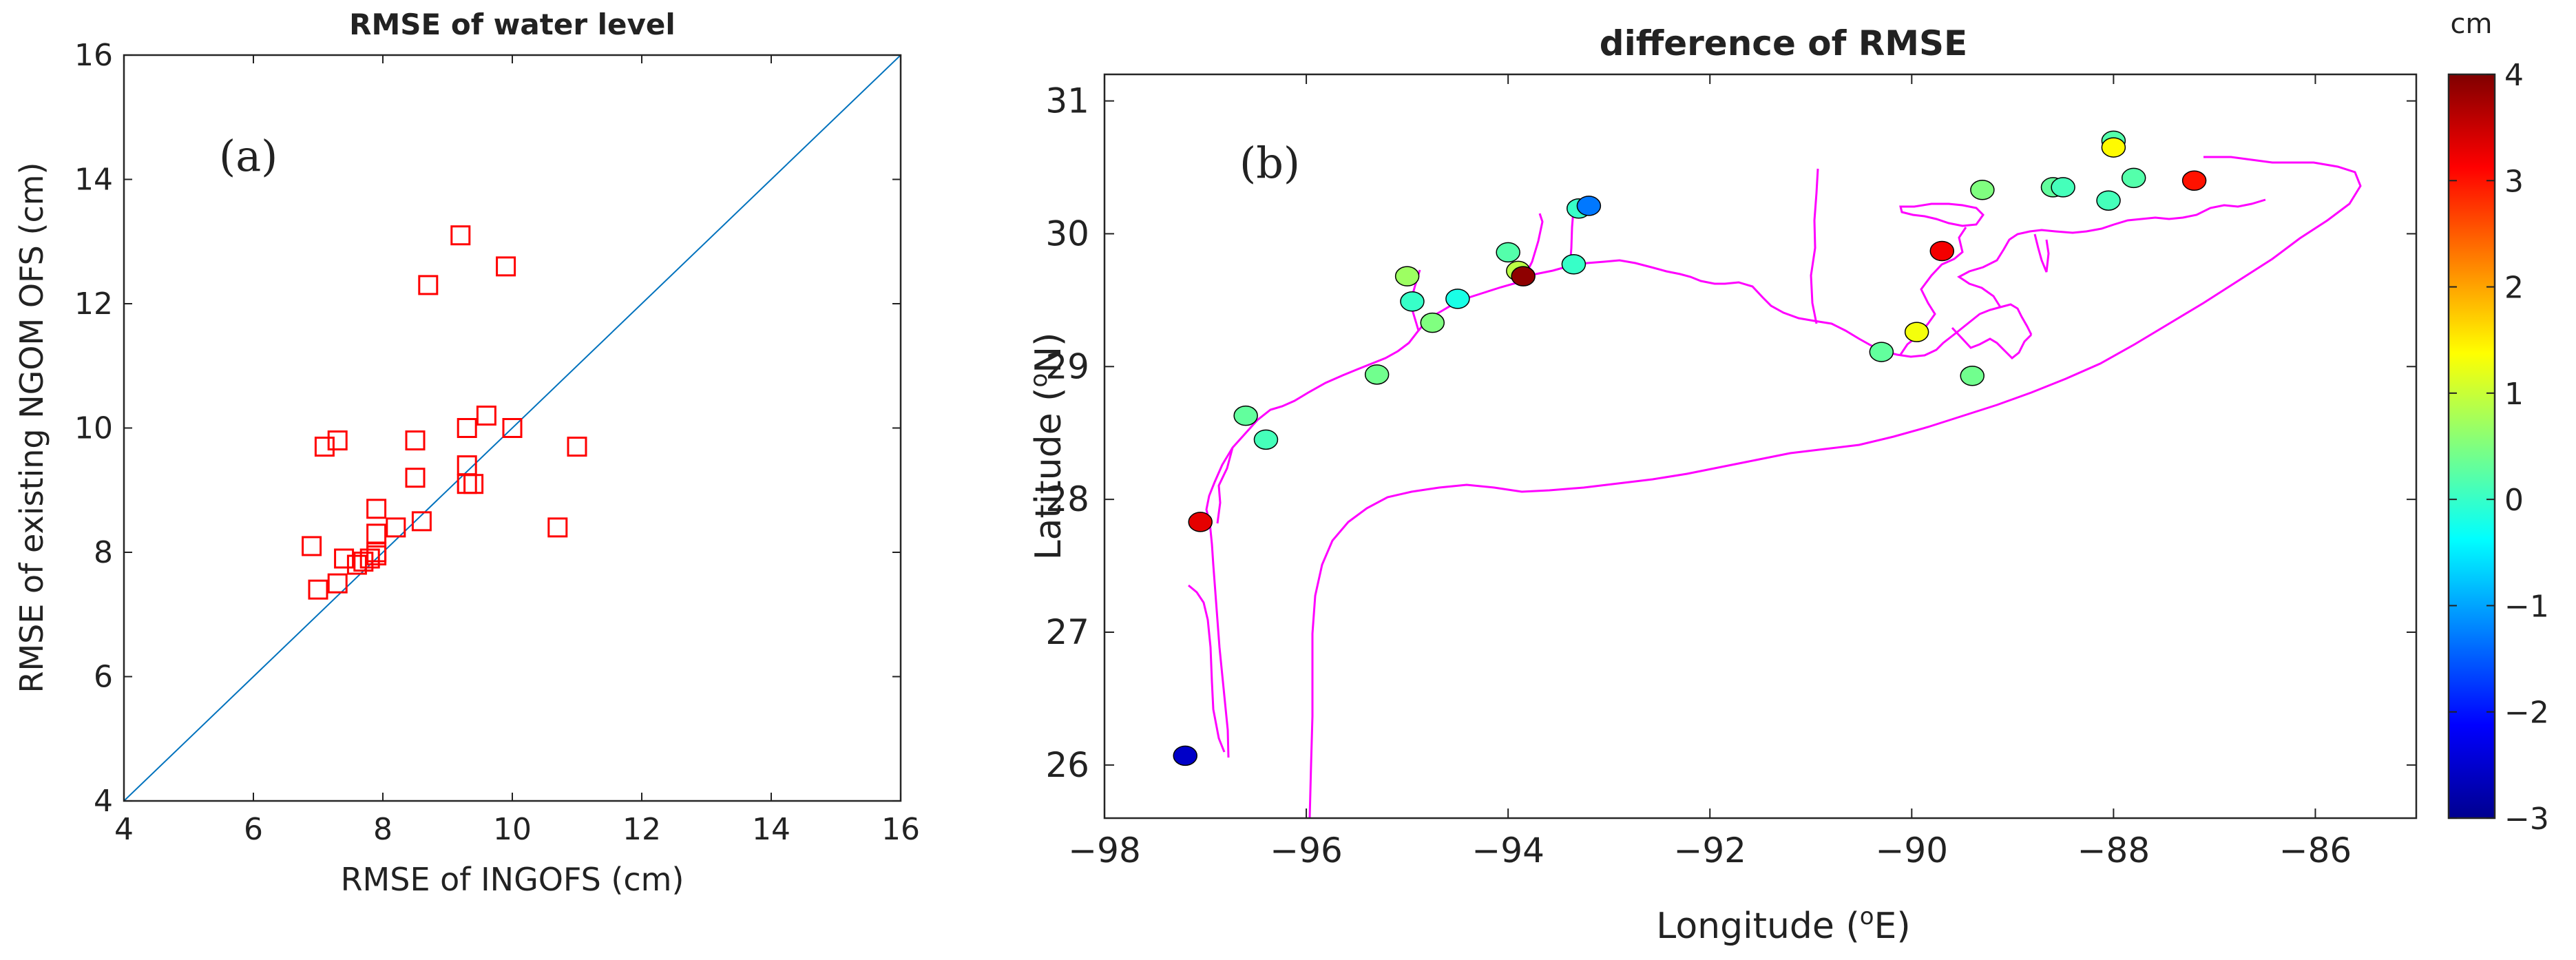  I want to click on colorbar-tick-label: 0, so click(2514, 501).